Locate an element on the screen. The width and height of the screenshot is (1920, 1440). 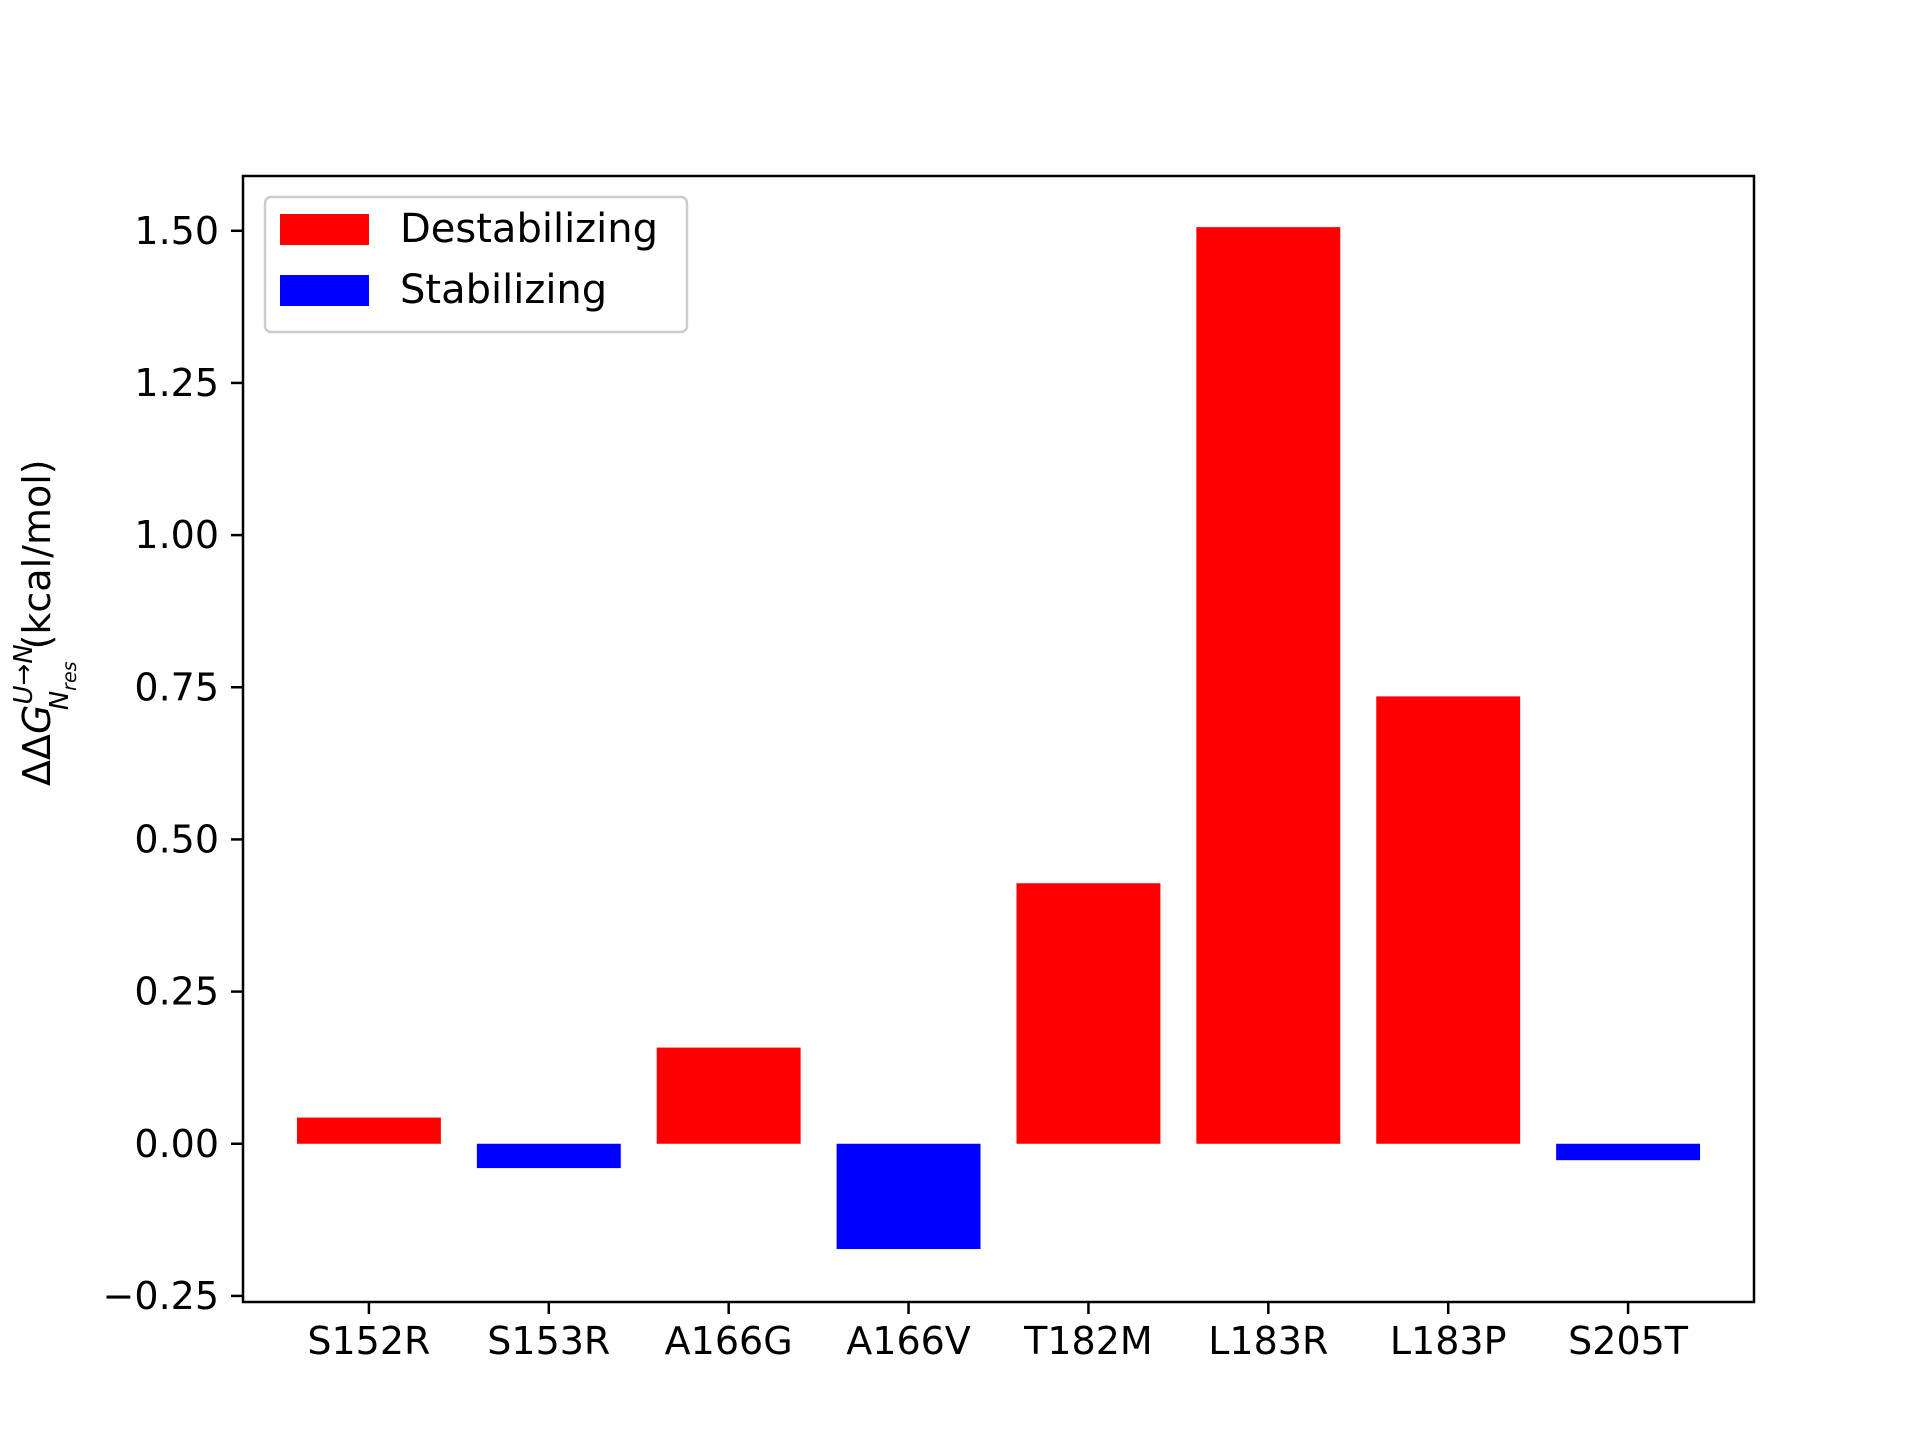
bar-a166g is located at coordinates (728, 1095).